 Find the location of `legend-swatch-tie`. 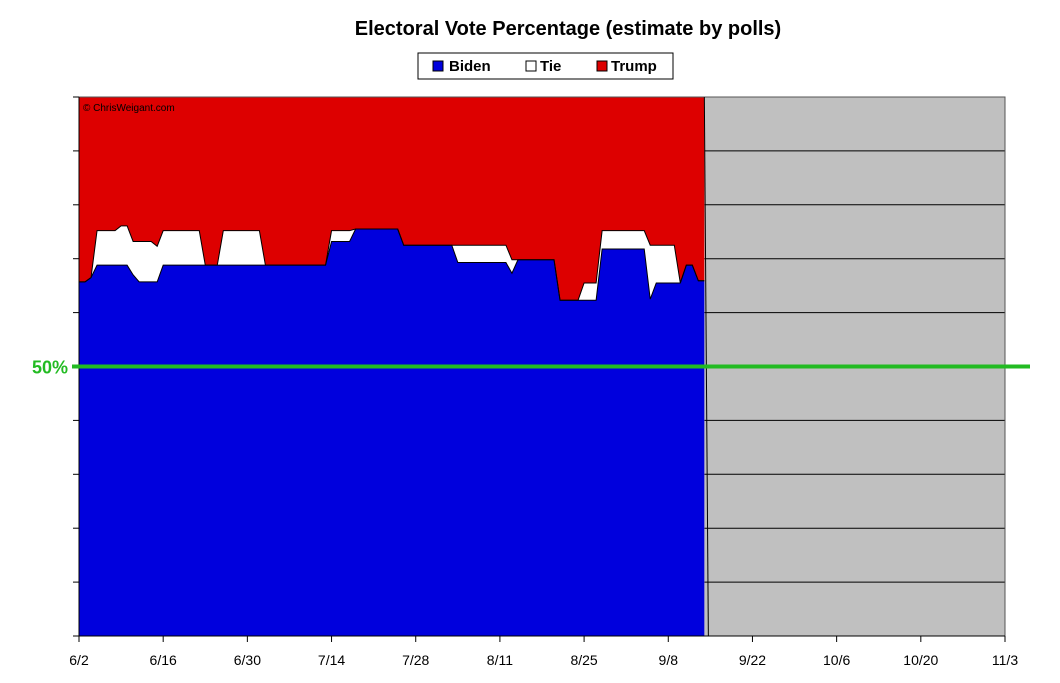

legend-swatch-tie is located at coordinates (531, 66).